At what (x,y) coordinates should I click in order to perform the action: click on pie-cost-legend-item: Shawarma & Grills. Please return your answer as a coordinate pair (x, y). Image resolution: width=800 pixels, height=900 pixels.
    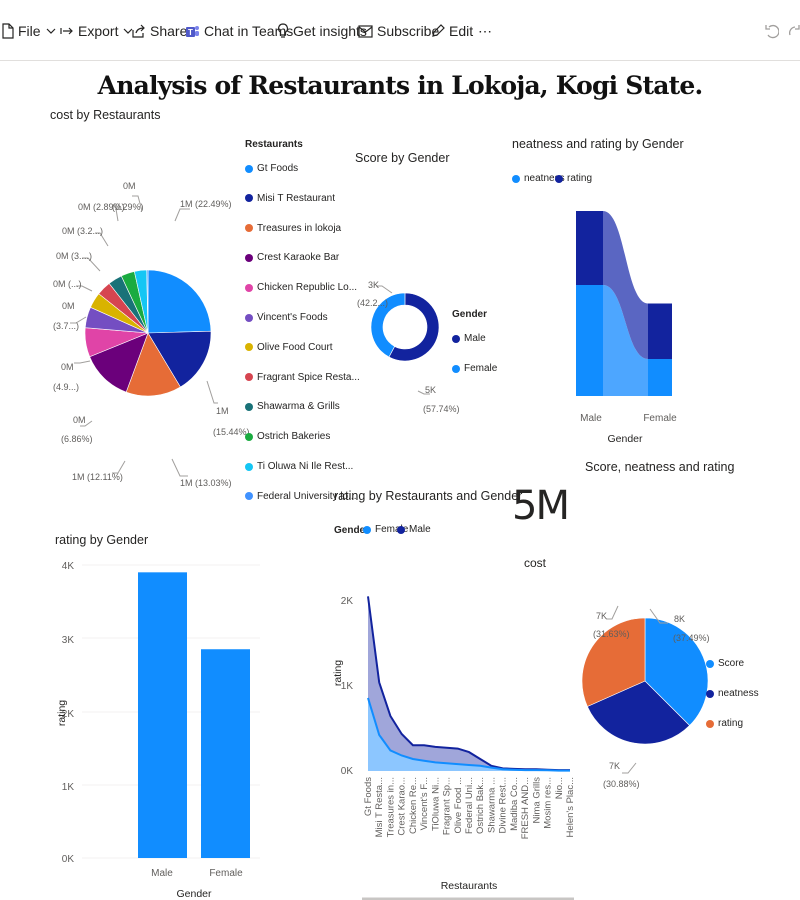
    Looking at the image, I should click on (292, 406).